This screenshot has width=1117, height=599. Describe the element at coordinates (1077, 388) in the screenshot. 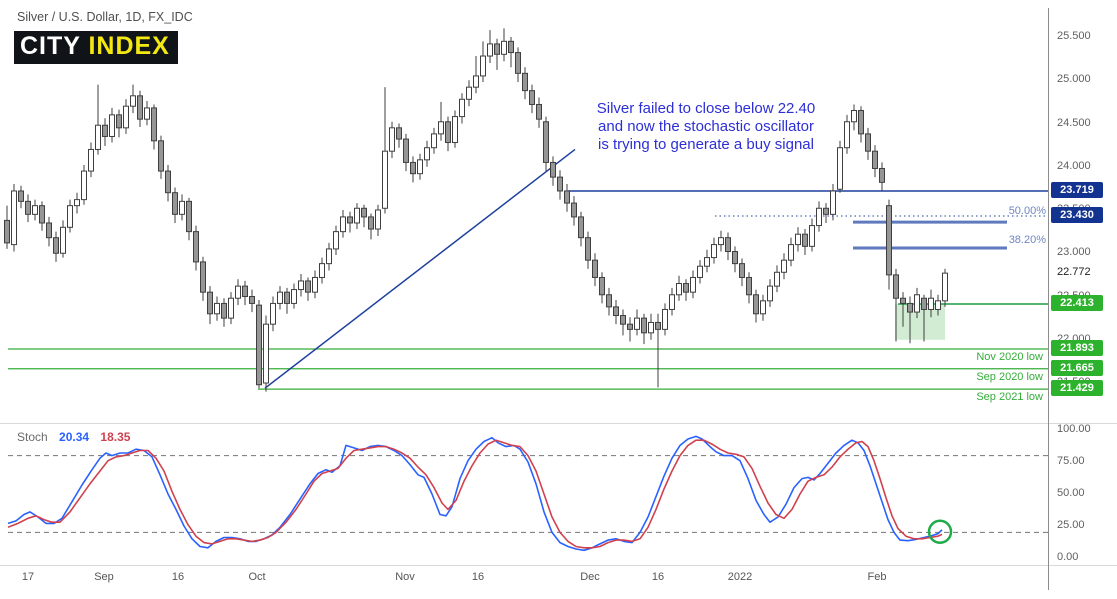

I see `price-badge-21.429: 21.429` at that location.